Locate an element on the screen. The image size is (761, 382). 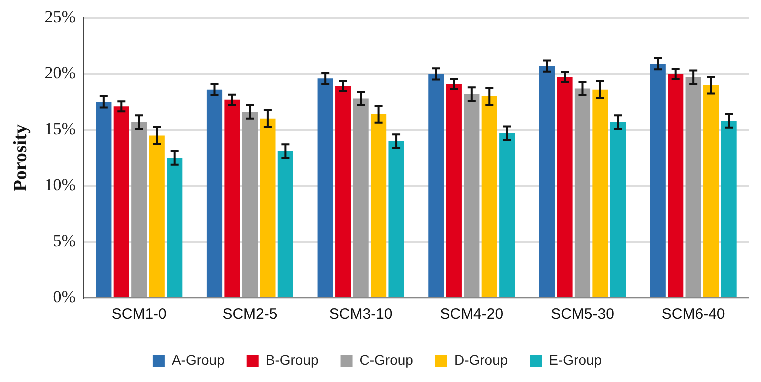
legend-label: C-Group is located at coordinates (387, 360).